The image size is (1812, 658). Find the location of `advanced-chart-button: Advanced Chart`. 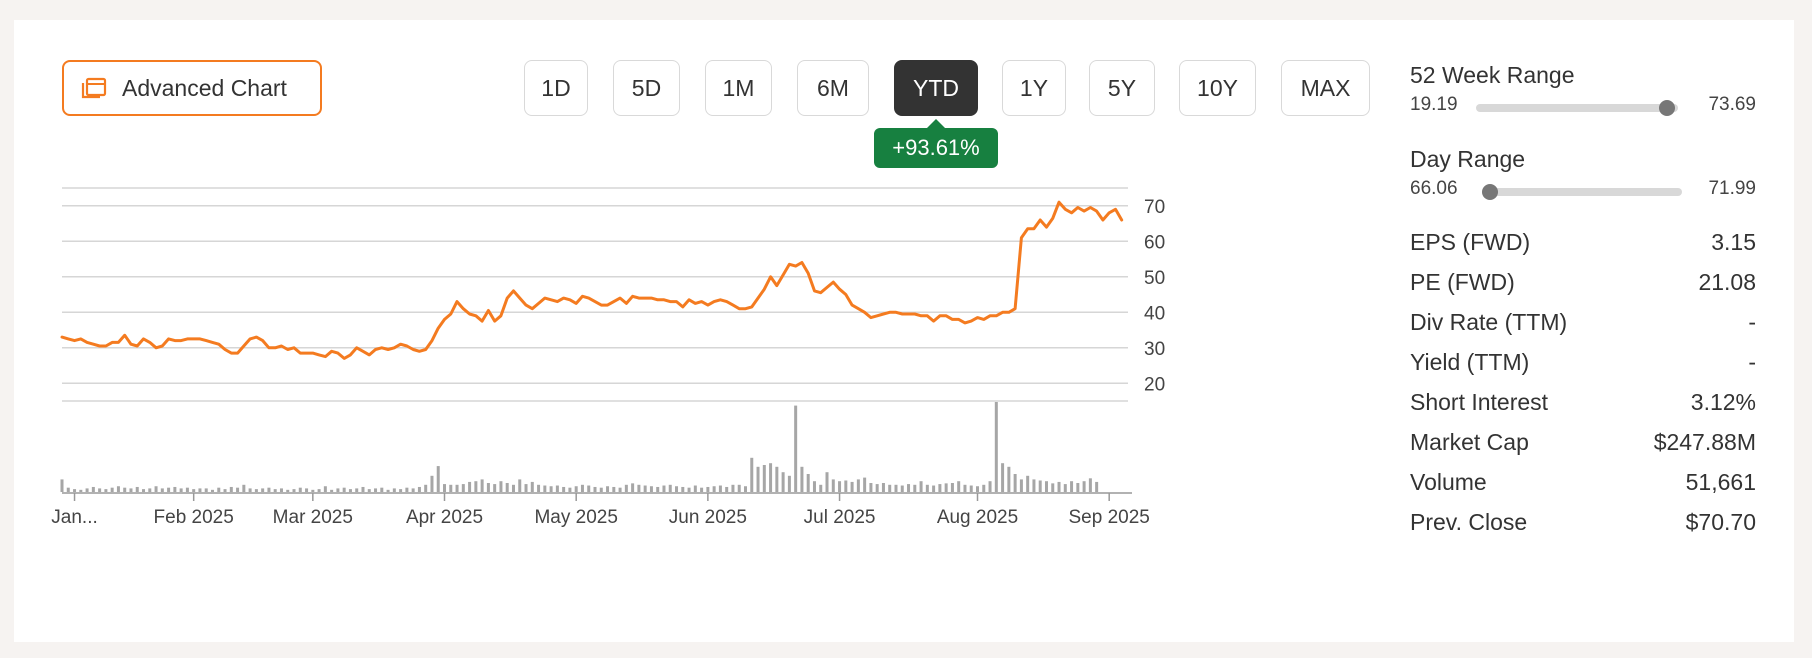

advanced-chart-button: Advanced Chart is located at coordinates (192, 88).